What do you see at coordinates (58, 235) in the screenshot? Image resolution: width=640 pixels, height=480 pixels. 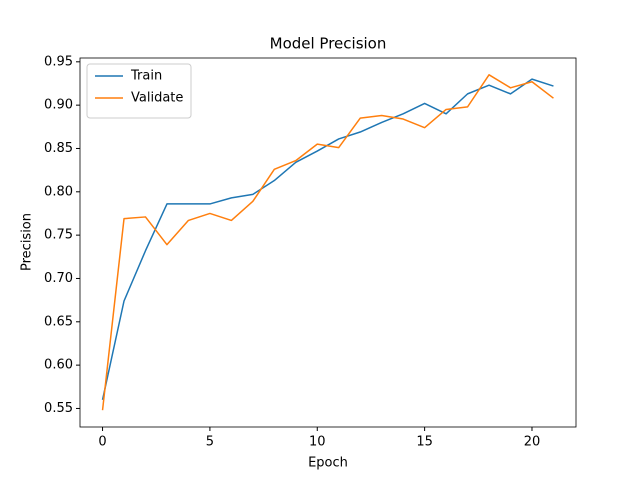 I see `y-tick-label: 0.75` at bounding box center [58, 235].